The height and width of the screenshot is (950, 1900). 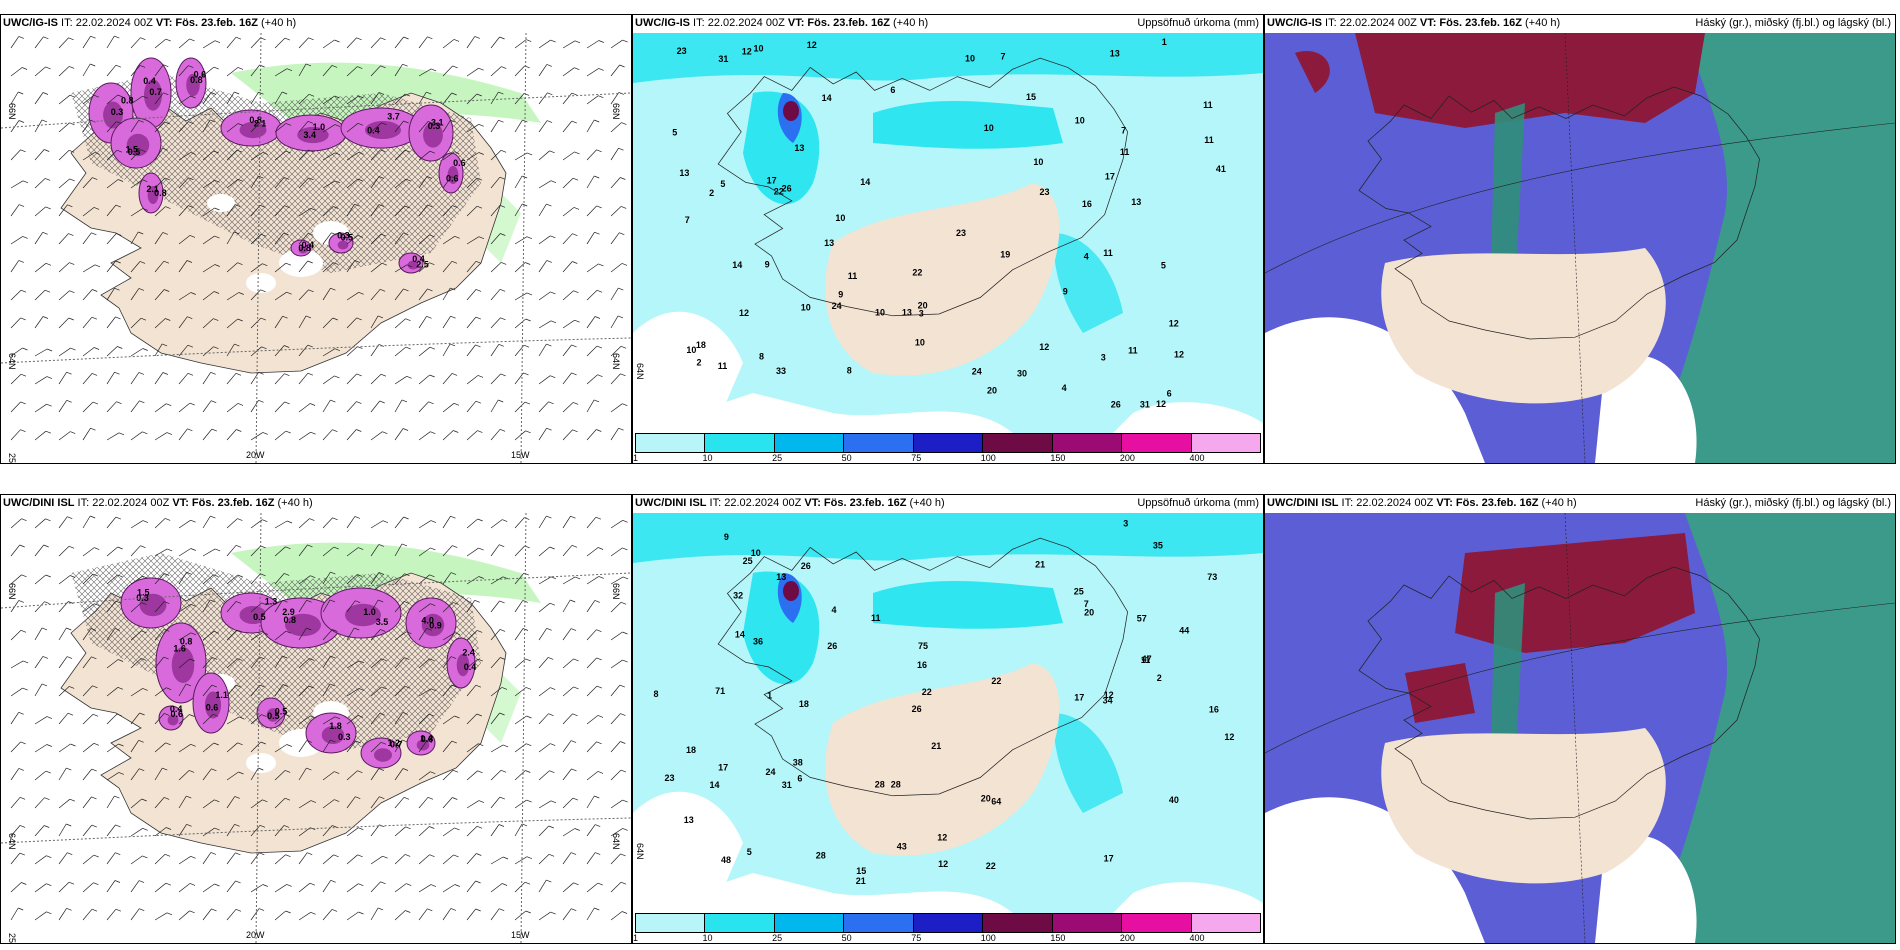 I want to click on icing-value: 0.5, so click(x=273, y=716).